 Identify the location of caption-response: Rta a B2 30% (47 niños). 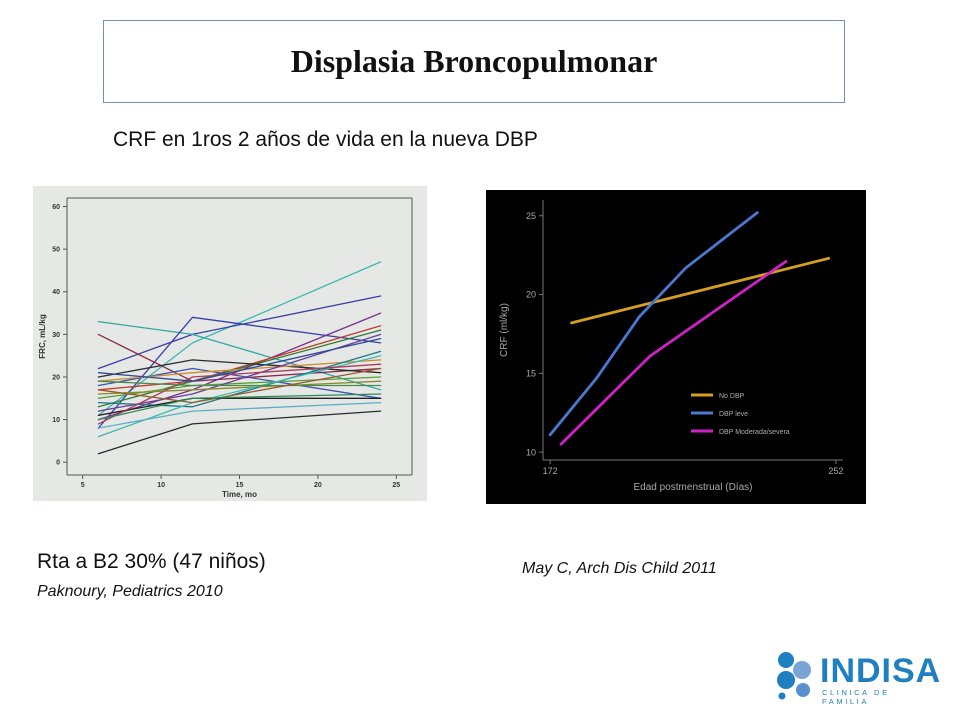
(151, 561).